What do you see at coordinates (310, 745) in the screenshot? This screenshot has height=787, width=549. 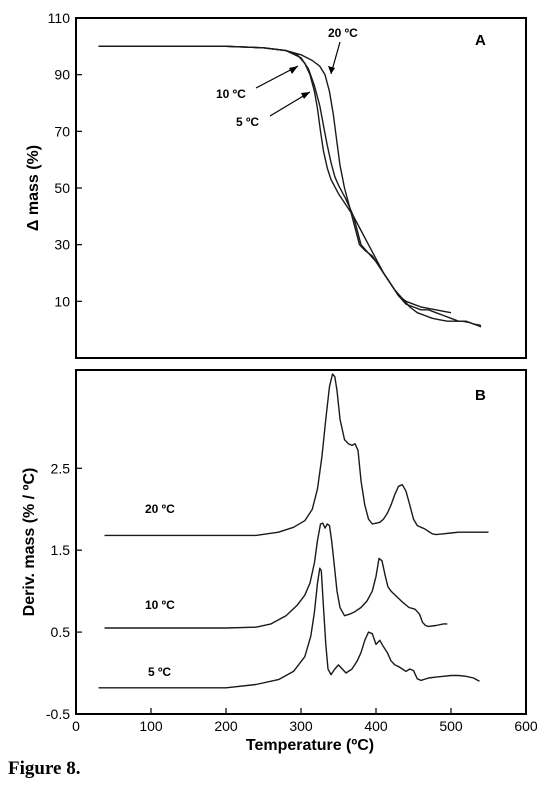 I see `x-axis-title: Temperature (ºC)` at bounding box center [310, 745].